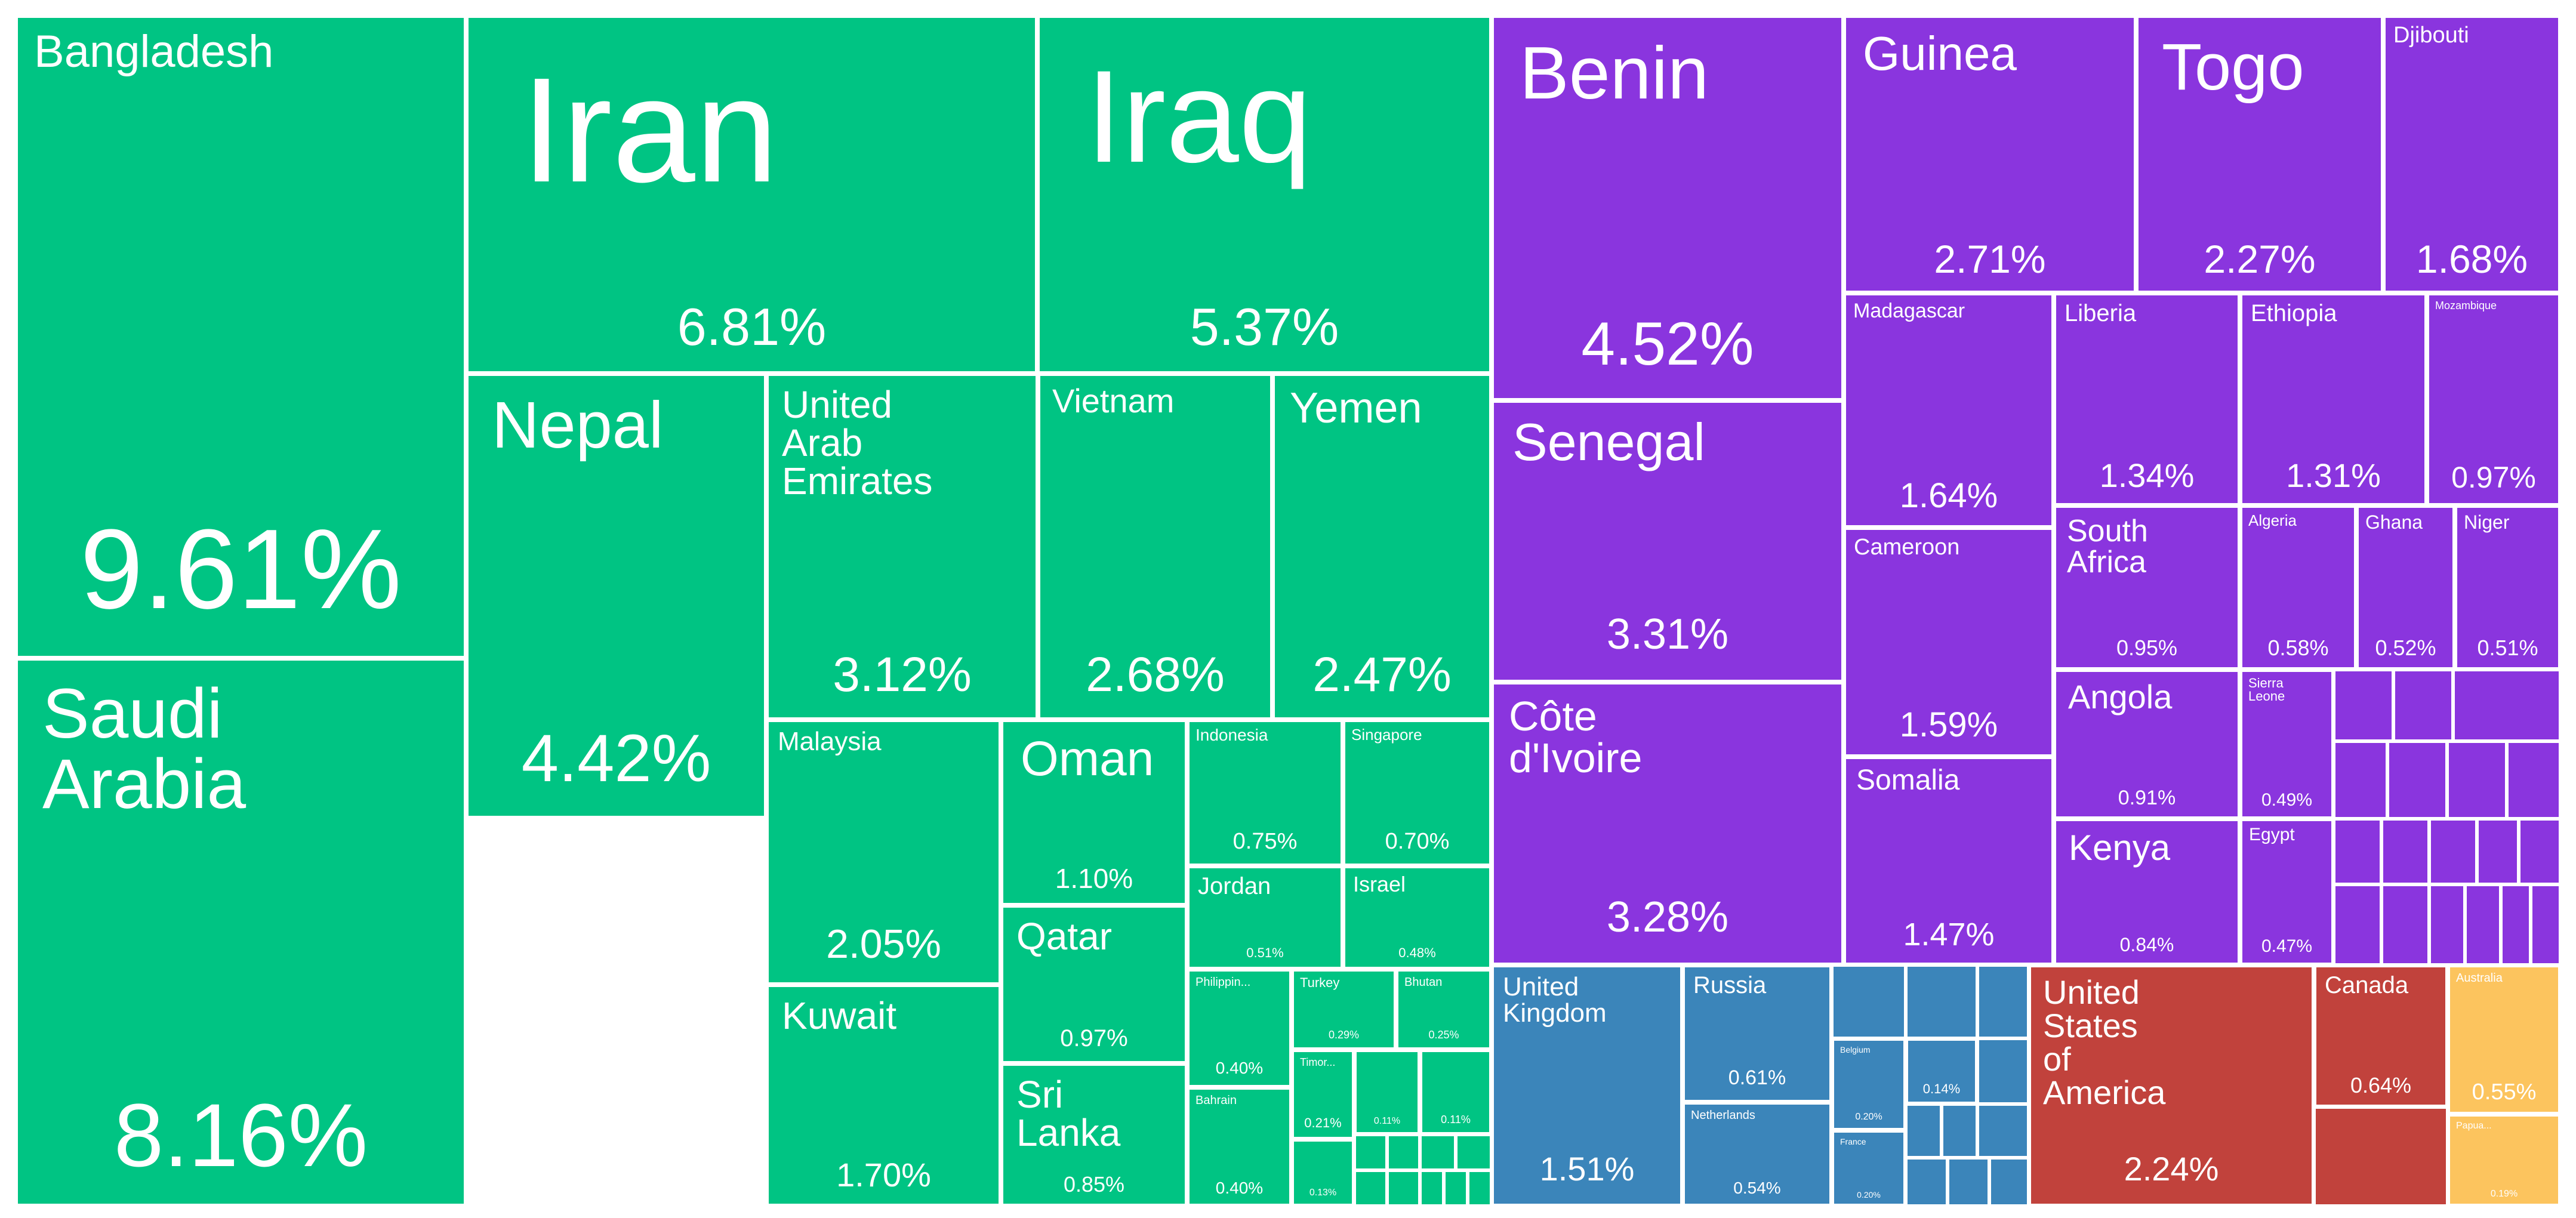 This screenshot has width=2576, height=1218. What do you see at coordinates (1264, 326) in the screenshot?
I see `tile-percentage: 5.37%` at bounding box center [1264, 326].